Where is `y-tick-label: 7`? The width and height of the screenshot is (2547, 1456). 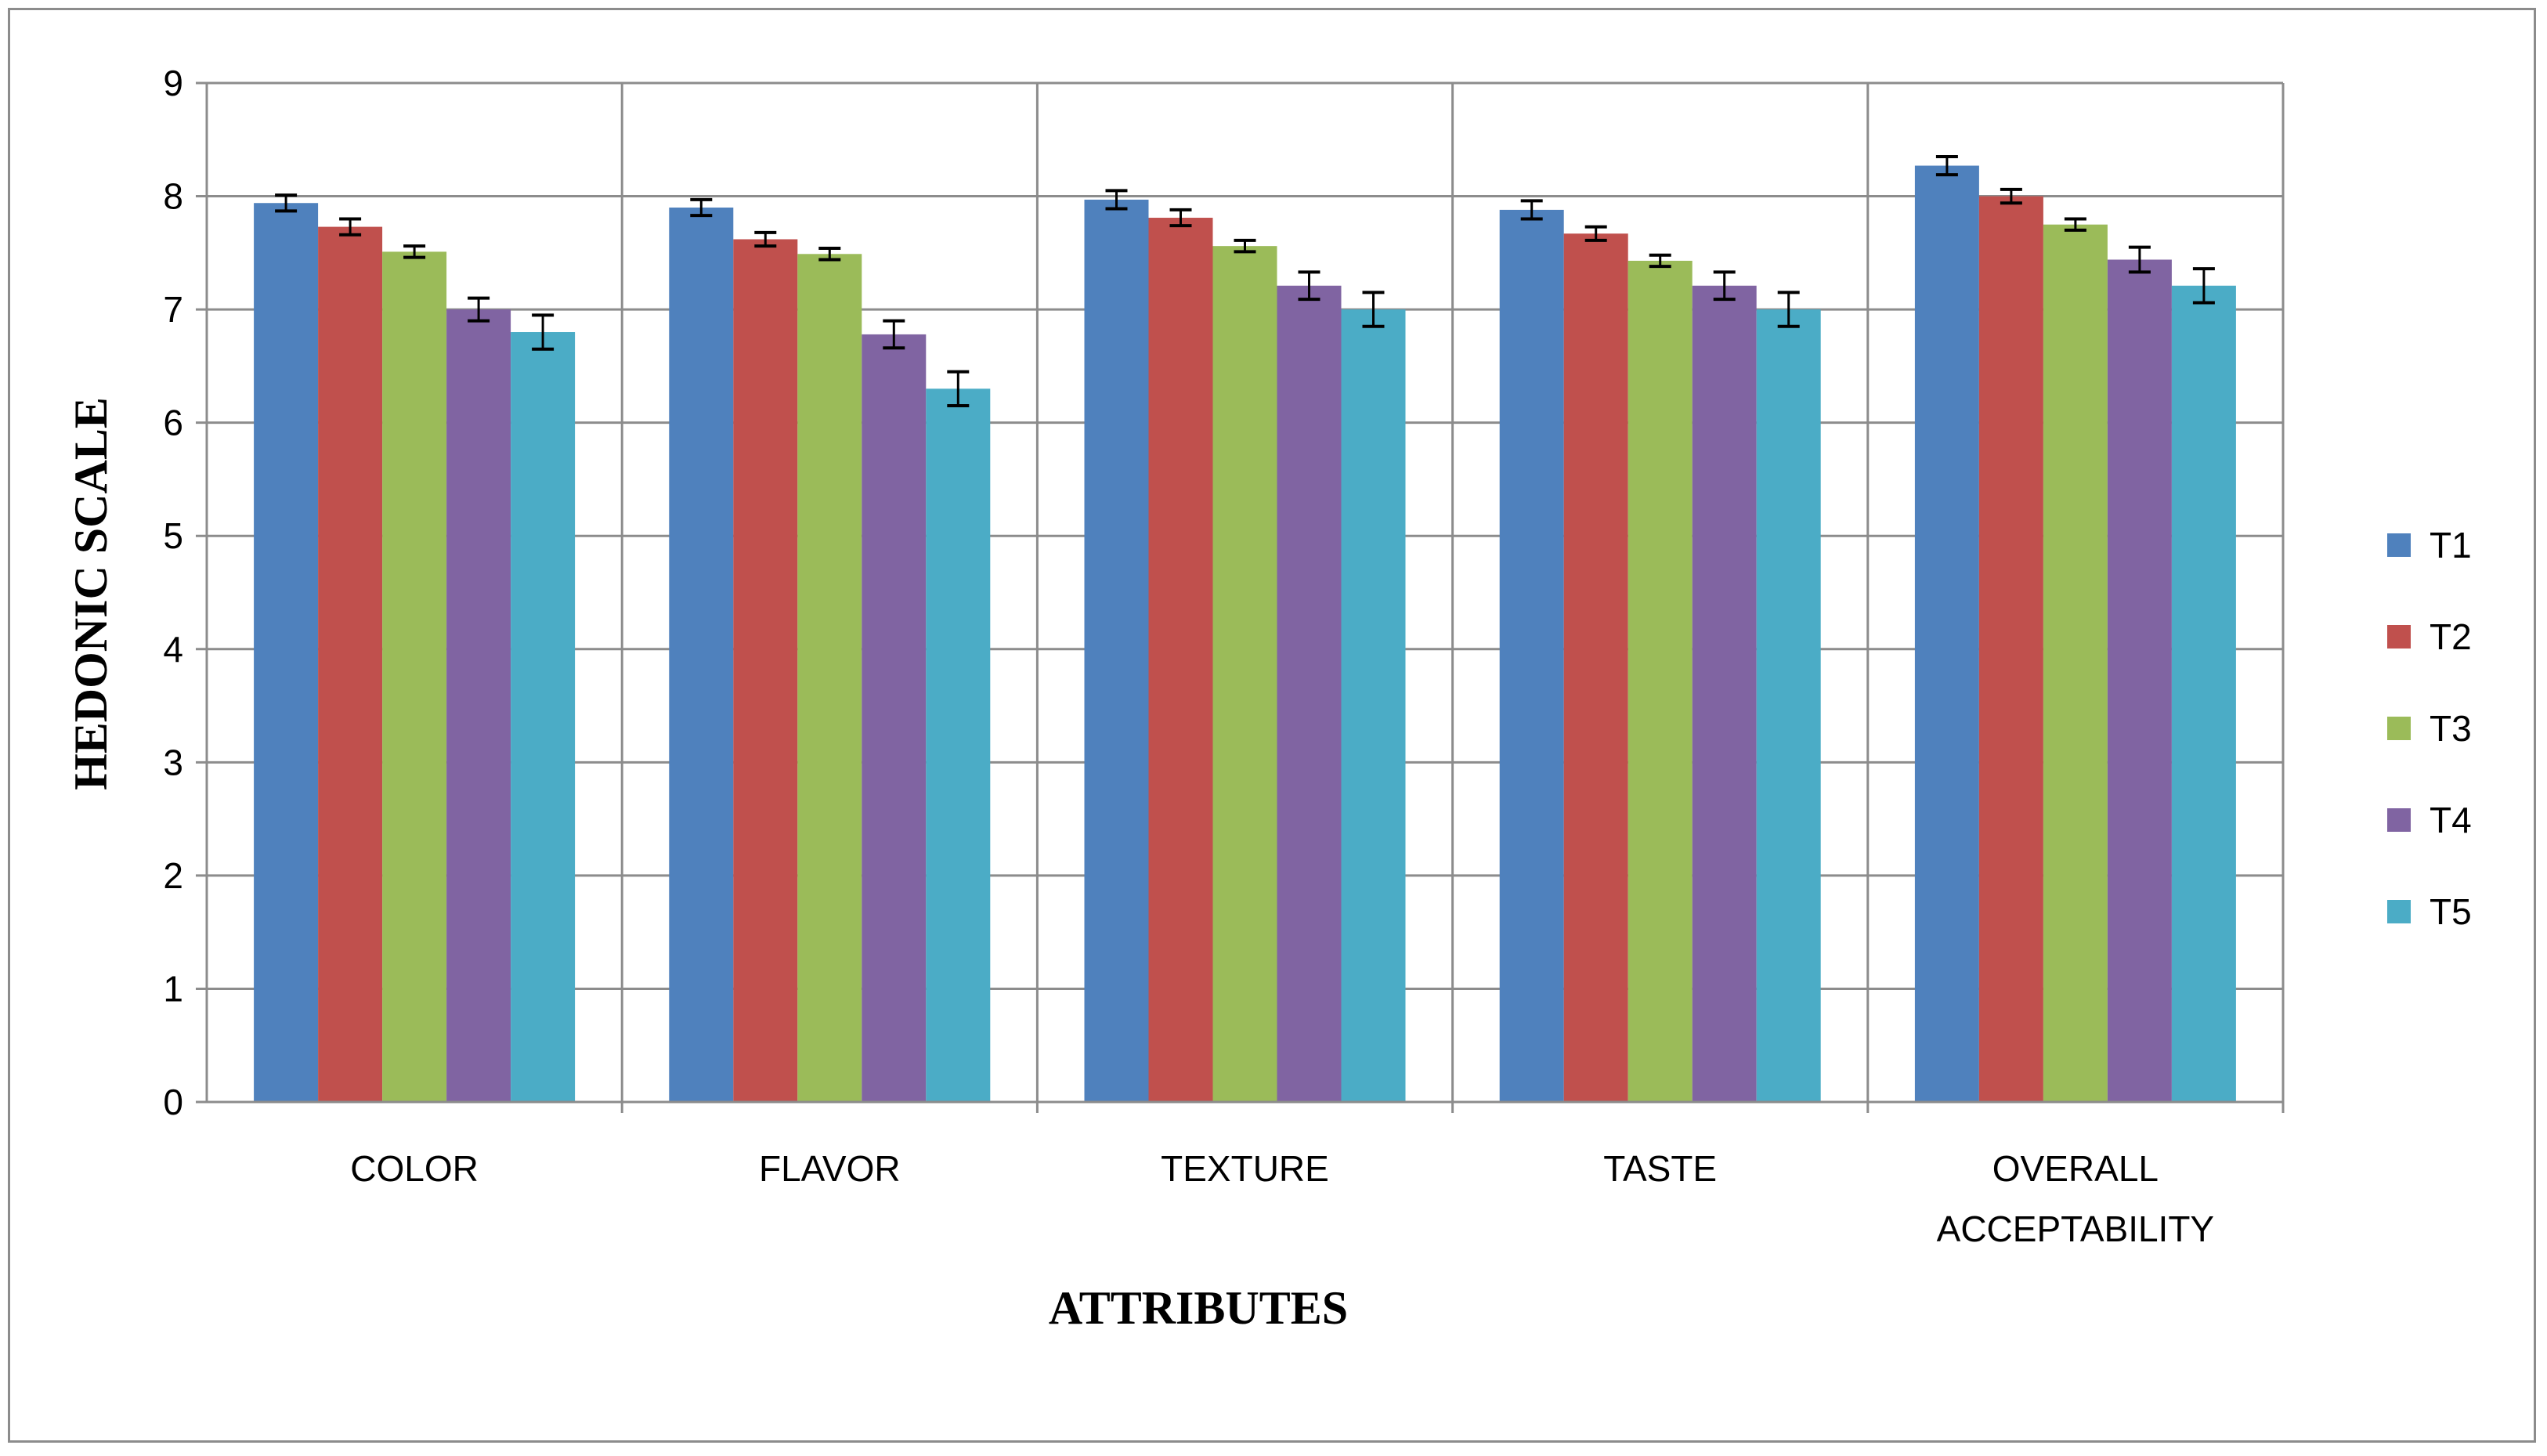 y-tick-label: 7 is located at coordinates (173, 309).